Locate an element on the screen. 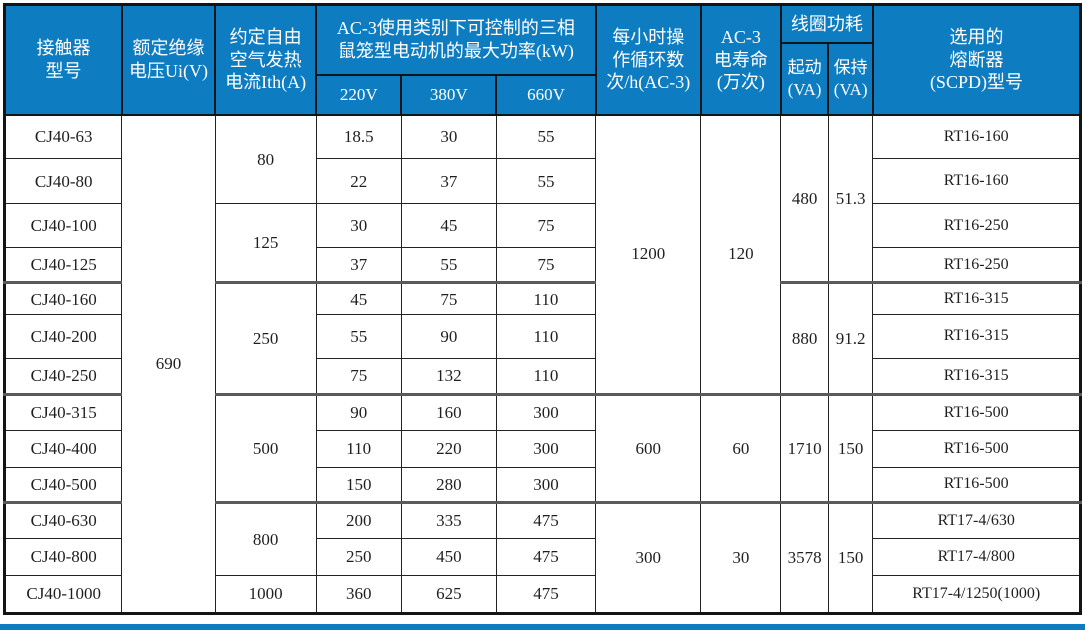 The width and height of the screenshot is (1085, 630). table-row: CJ40-100 125 30 45 75 RT16-250 is located at coordinates (542, 243).